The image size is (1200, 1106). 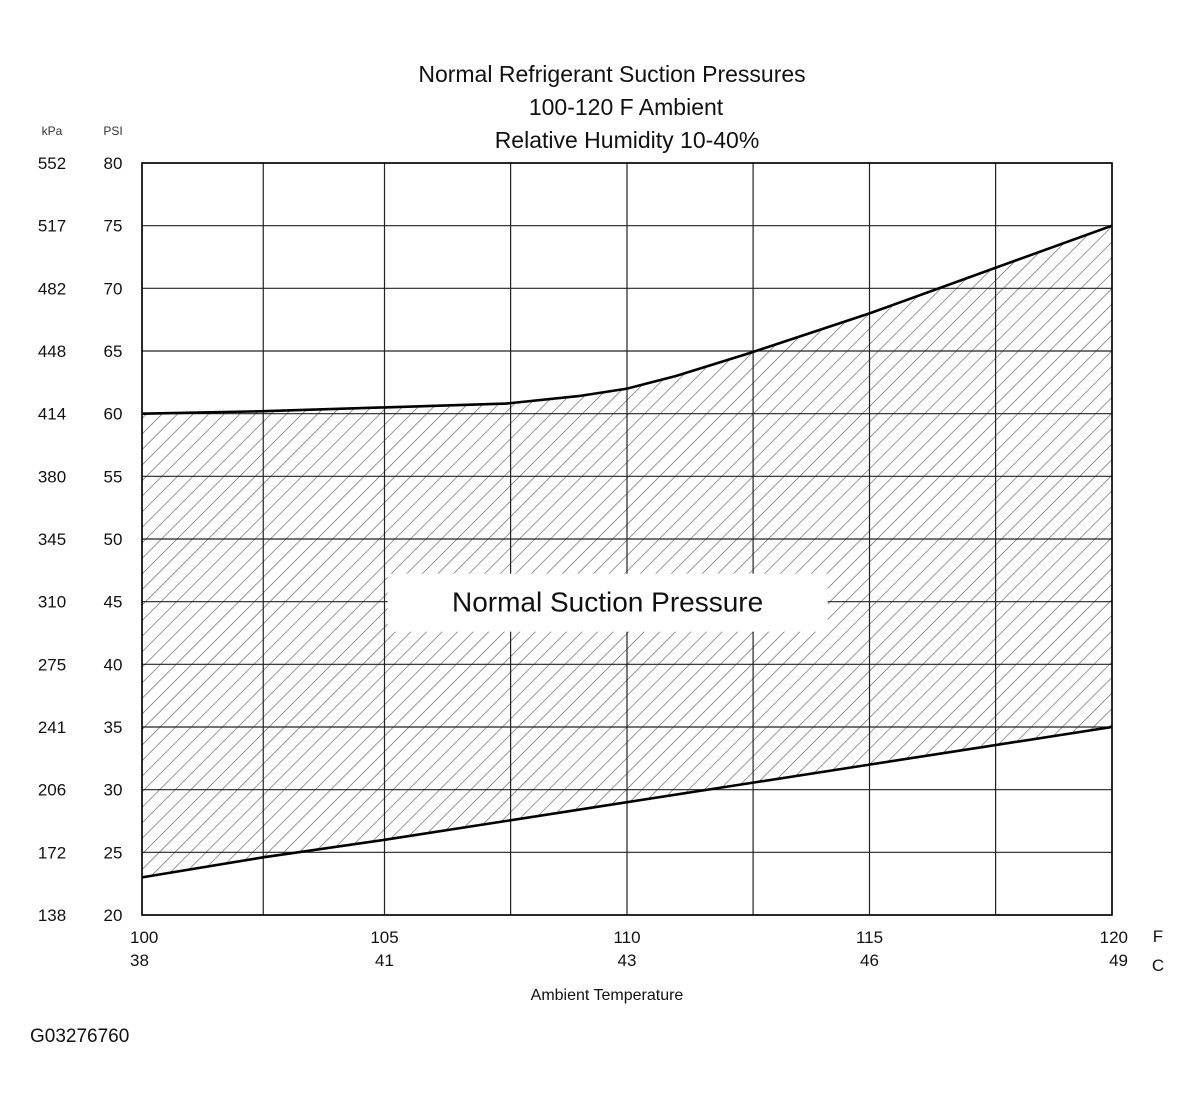 What do you see at coordinates (112, 131) in the screenshot?
I see `y-unit-psi: PSI` at bounding box center [112, 131].